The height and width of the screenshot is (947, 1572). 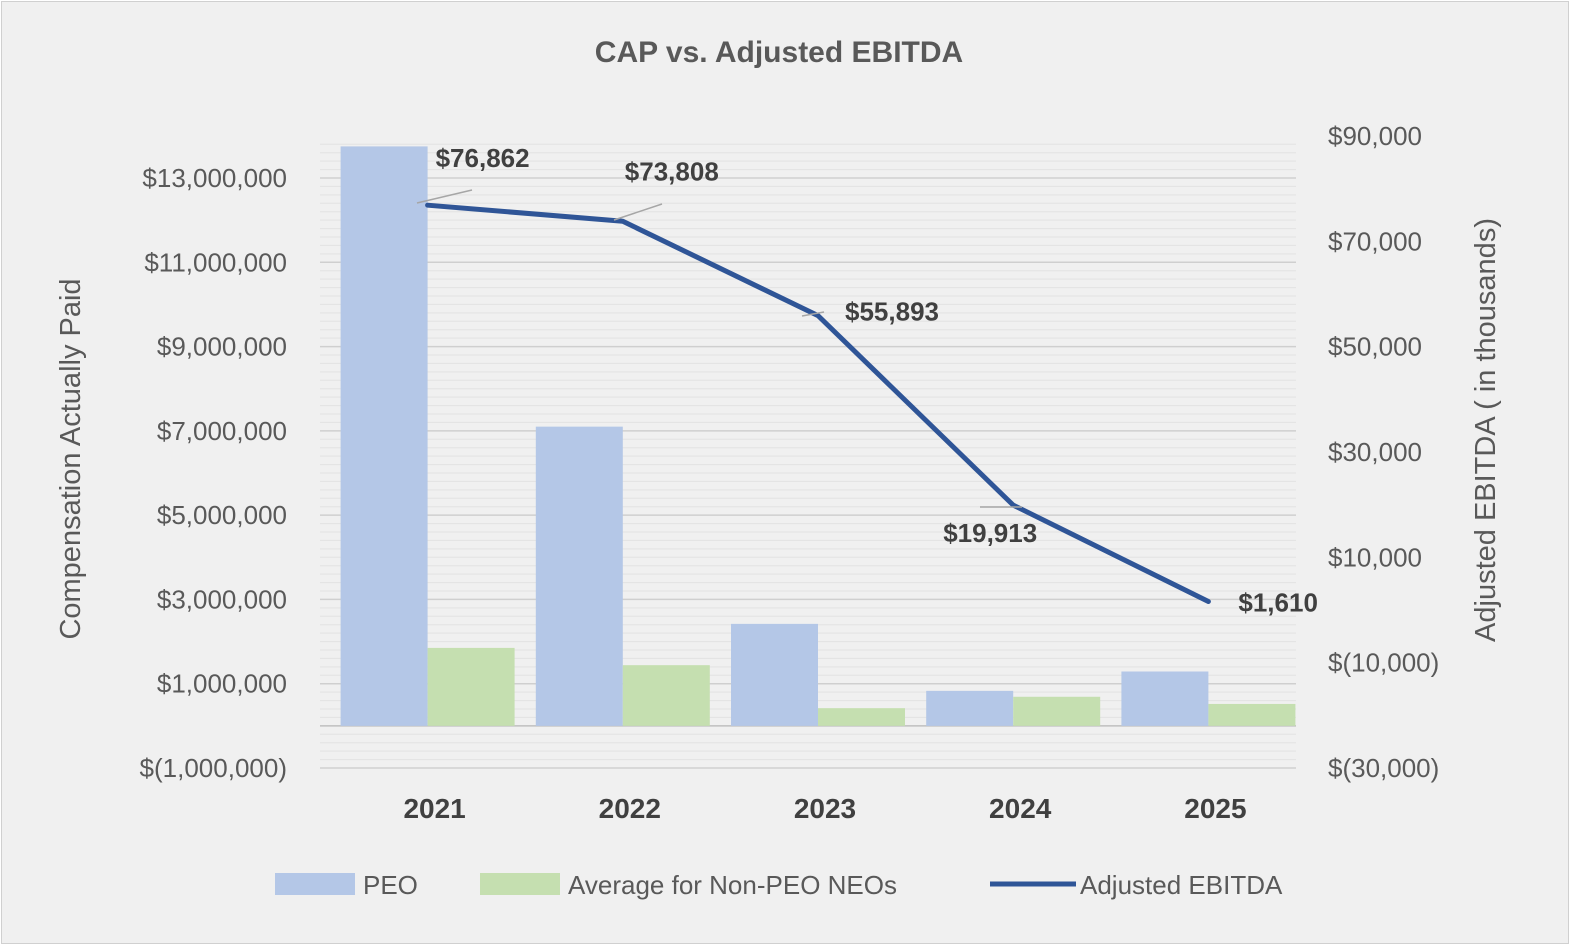 I want to click on ebitda-data-label: $76,862, so click(x=483, y=158).